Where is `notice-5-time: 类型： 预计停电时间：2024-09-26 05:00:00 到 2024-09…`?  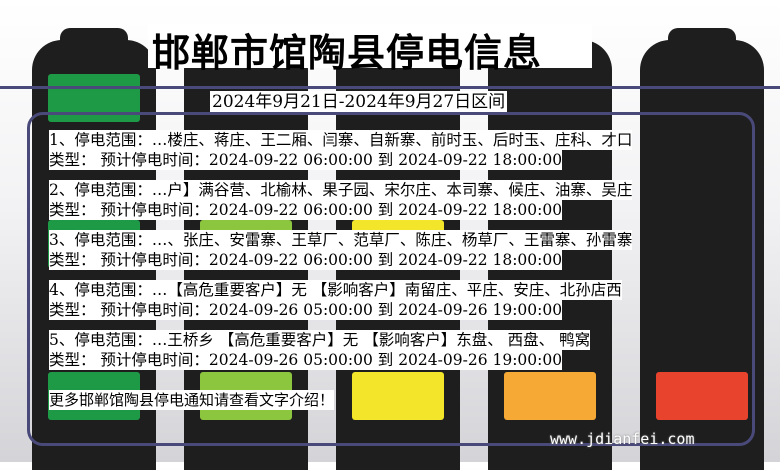 notice-5-time: 类型： 预计停电时间：2024-09-26 05:00:00 到 2024-09… is located at coordinates (306, 360).